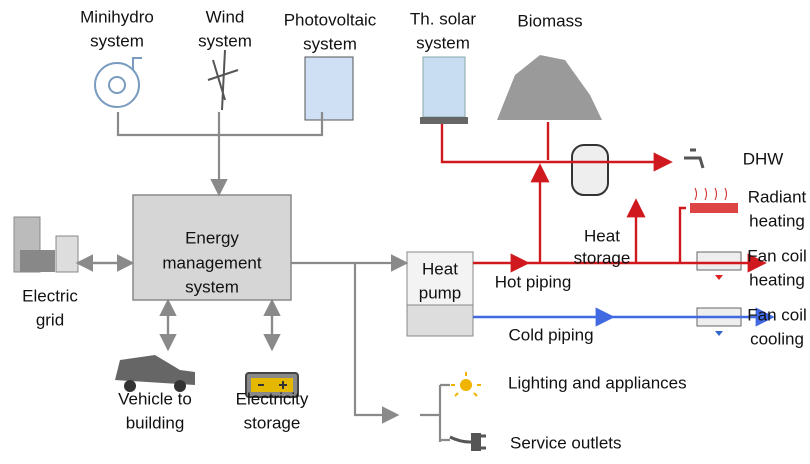 The image size is (810, 464). I want to click on label: grid, so click(50, 319).